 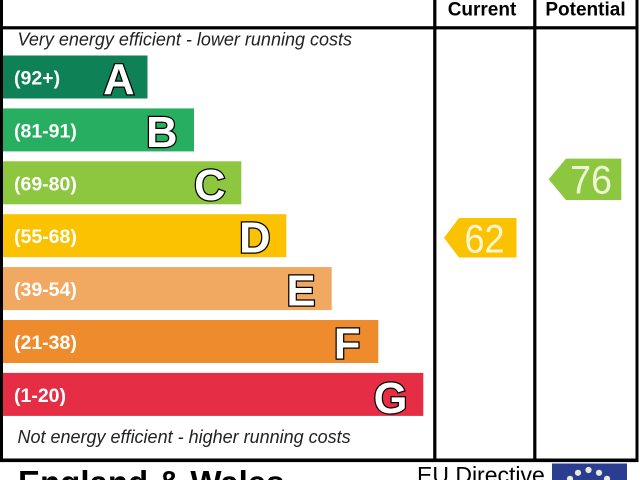 What do you see at coordinates (161, 133) in the screenshot?
I see `svg-text: B` at bounding box center [161, 133].